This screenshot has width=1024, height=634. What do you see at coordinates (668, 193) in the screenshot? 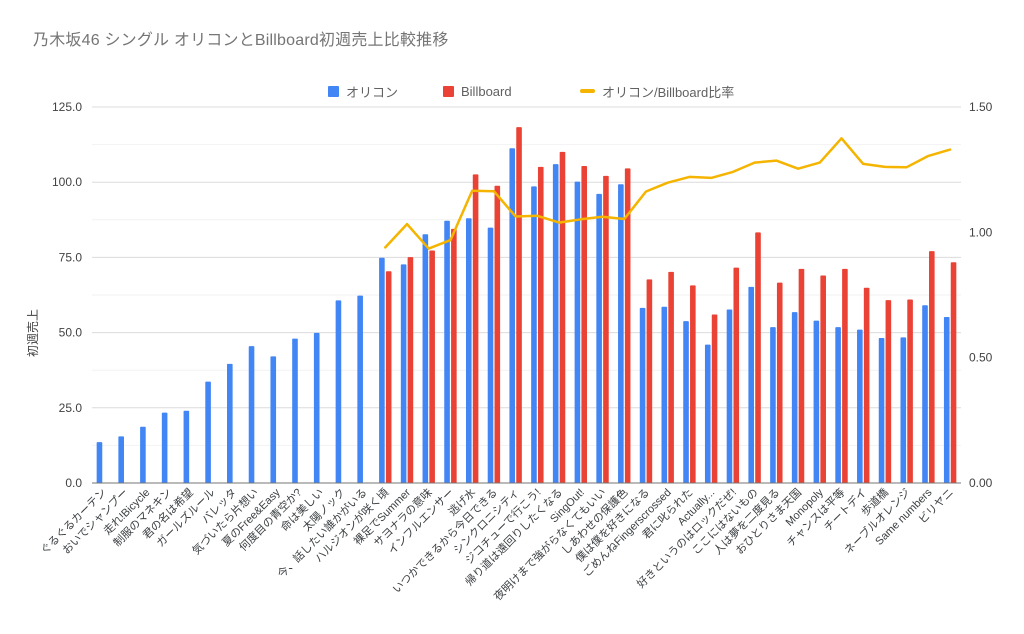
I see `ratio-line` at bounding box center [668, 193].